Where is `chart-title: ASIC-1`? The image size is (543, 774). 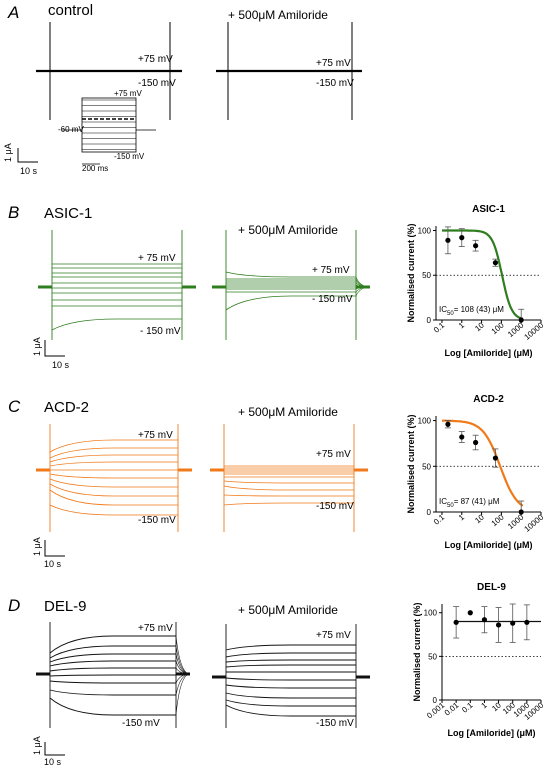
chart-title: ASIC-1 is located at coordinates (488, 209).